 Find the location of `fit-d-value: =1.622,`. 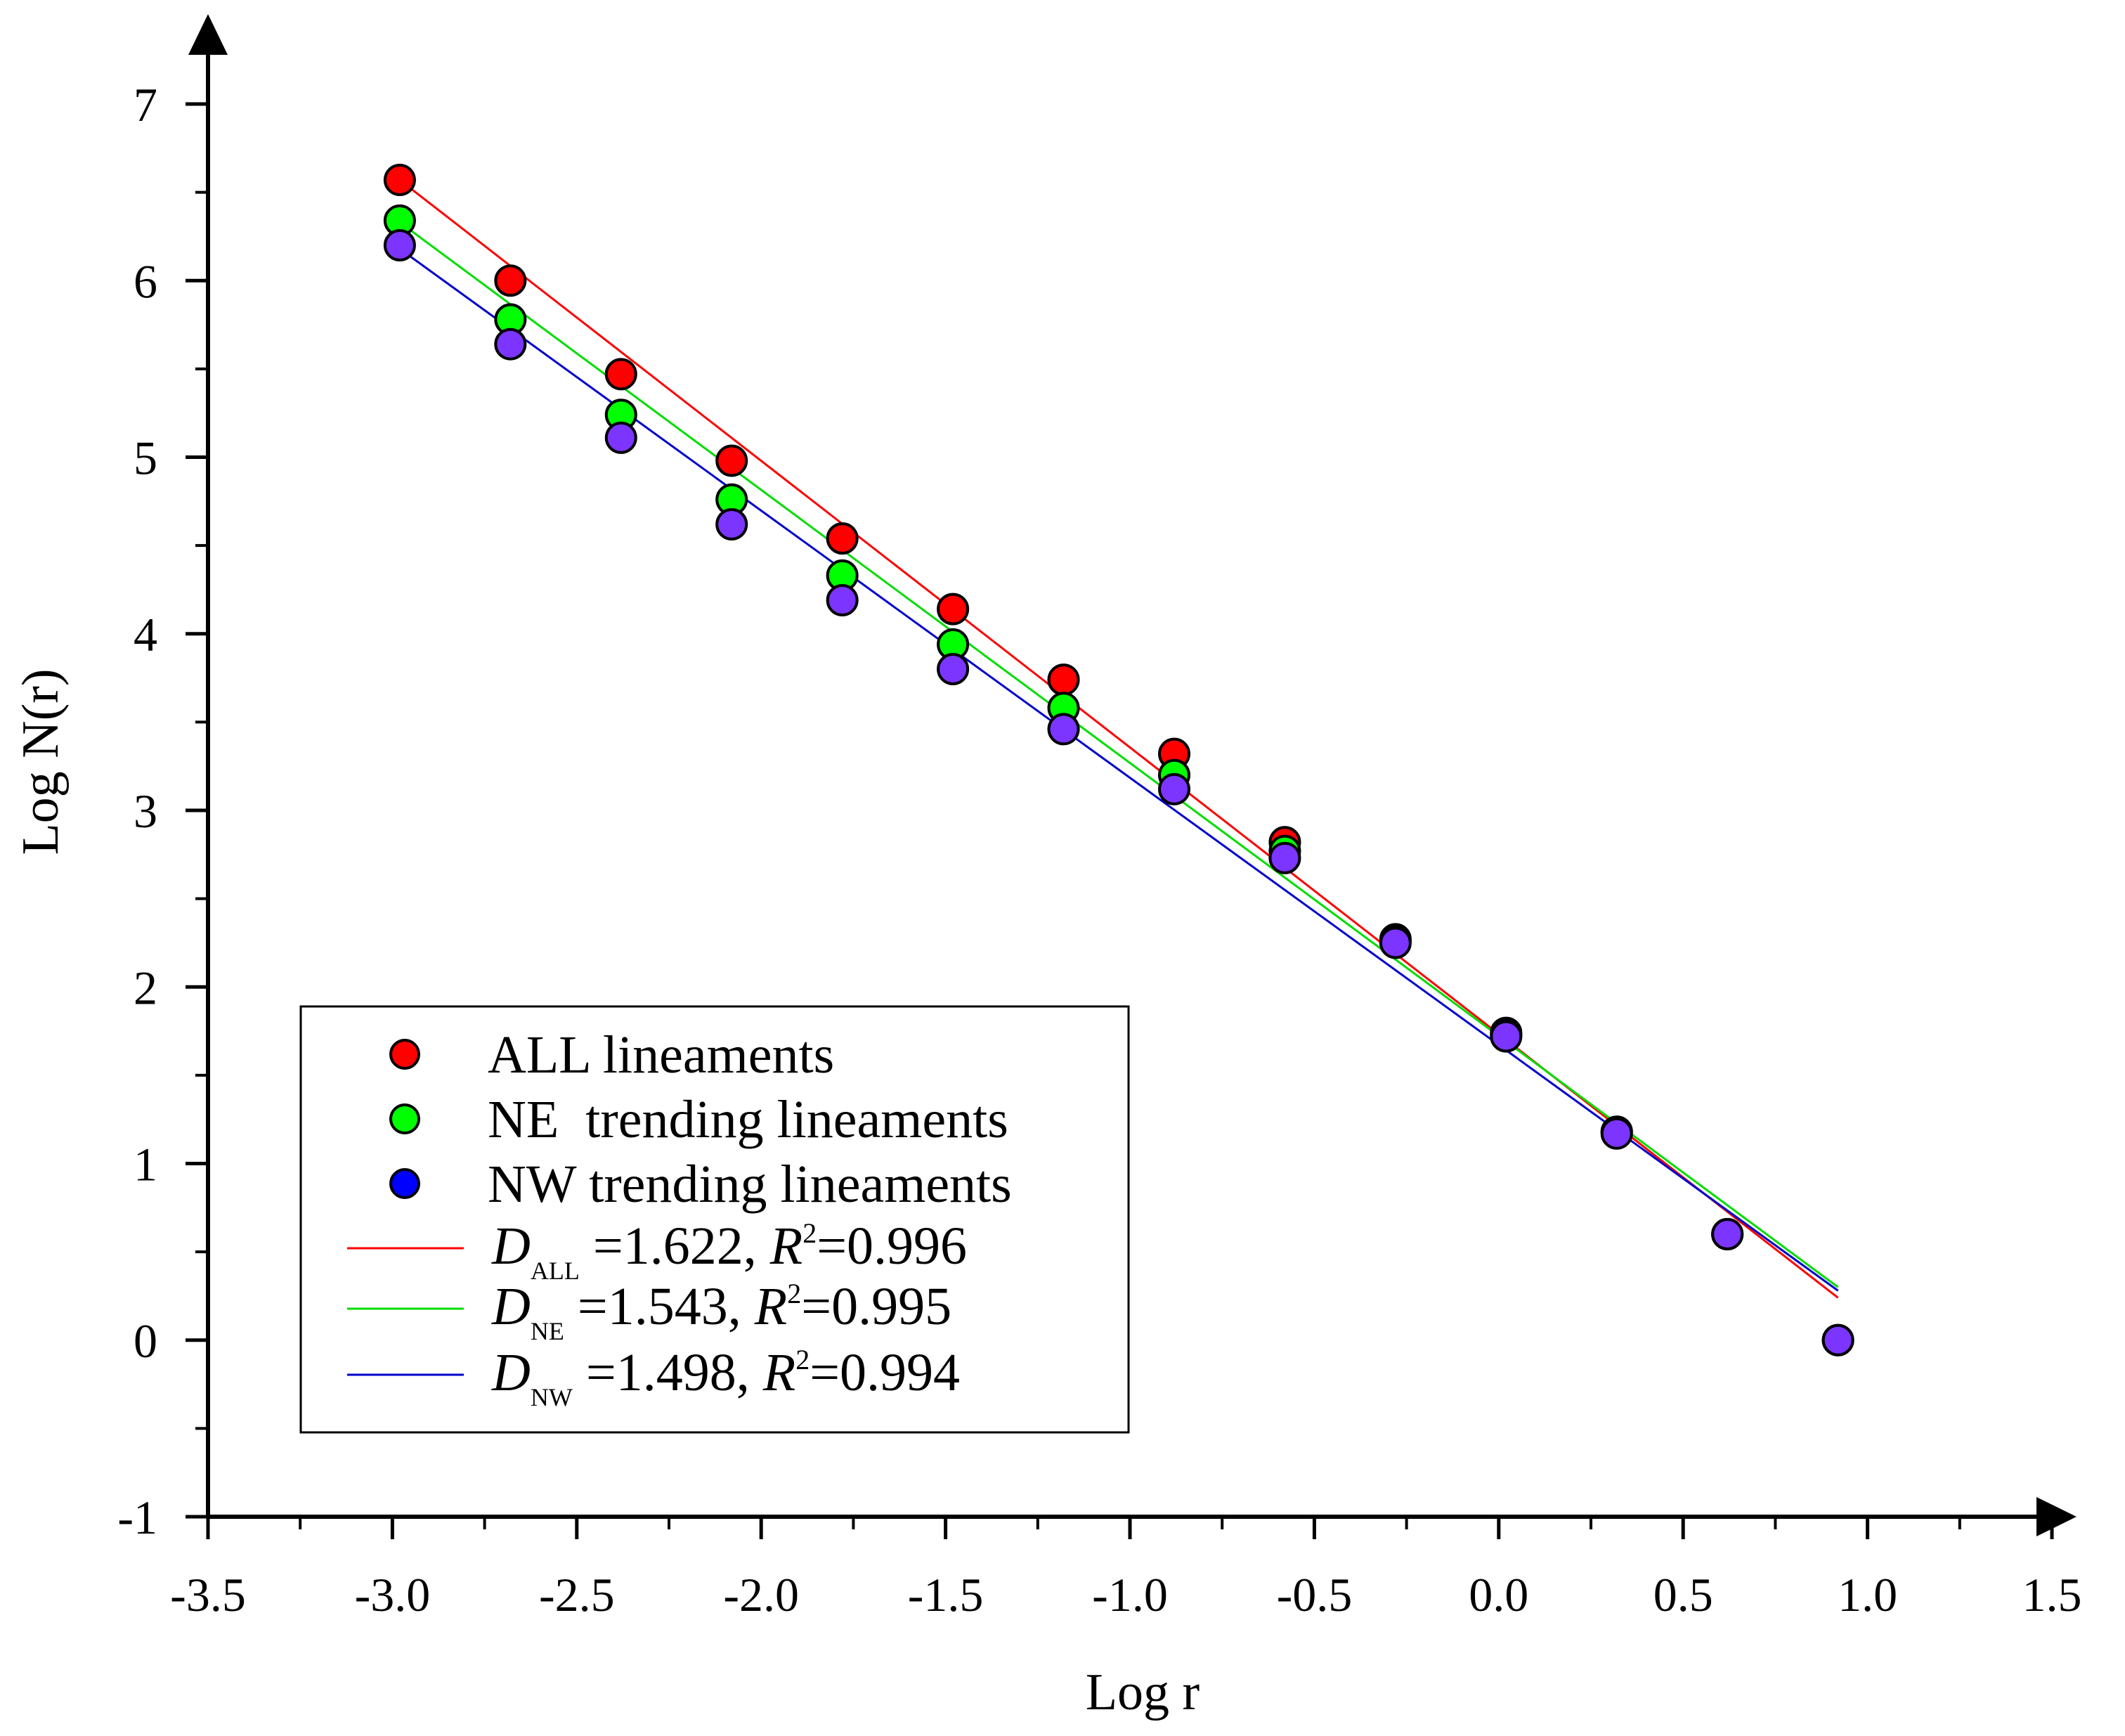

fit-d-value: =1.622, is located at coordinates (675, 1246).